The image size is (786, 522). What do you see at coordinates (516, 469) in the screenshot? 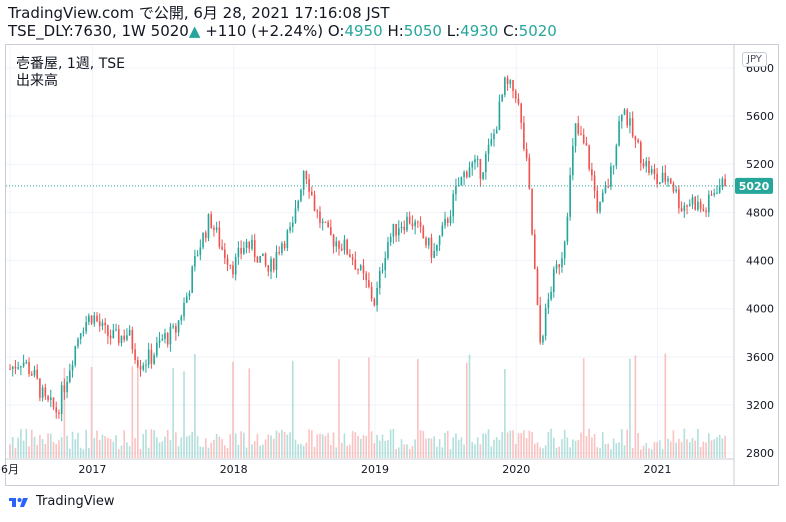
I see `time-tick-label: 2020` at bounding box center [516, 469].